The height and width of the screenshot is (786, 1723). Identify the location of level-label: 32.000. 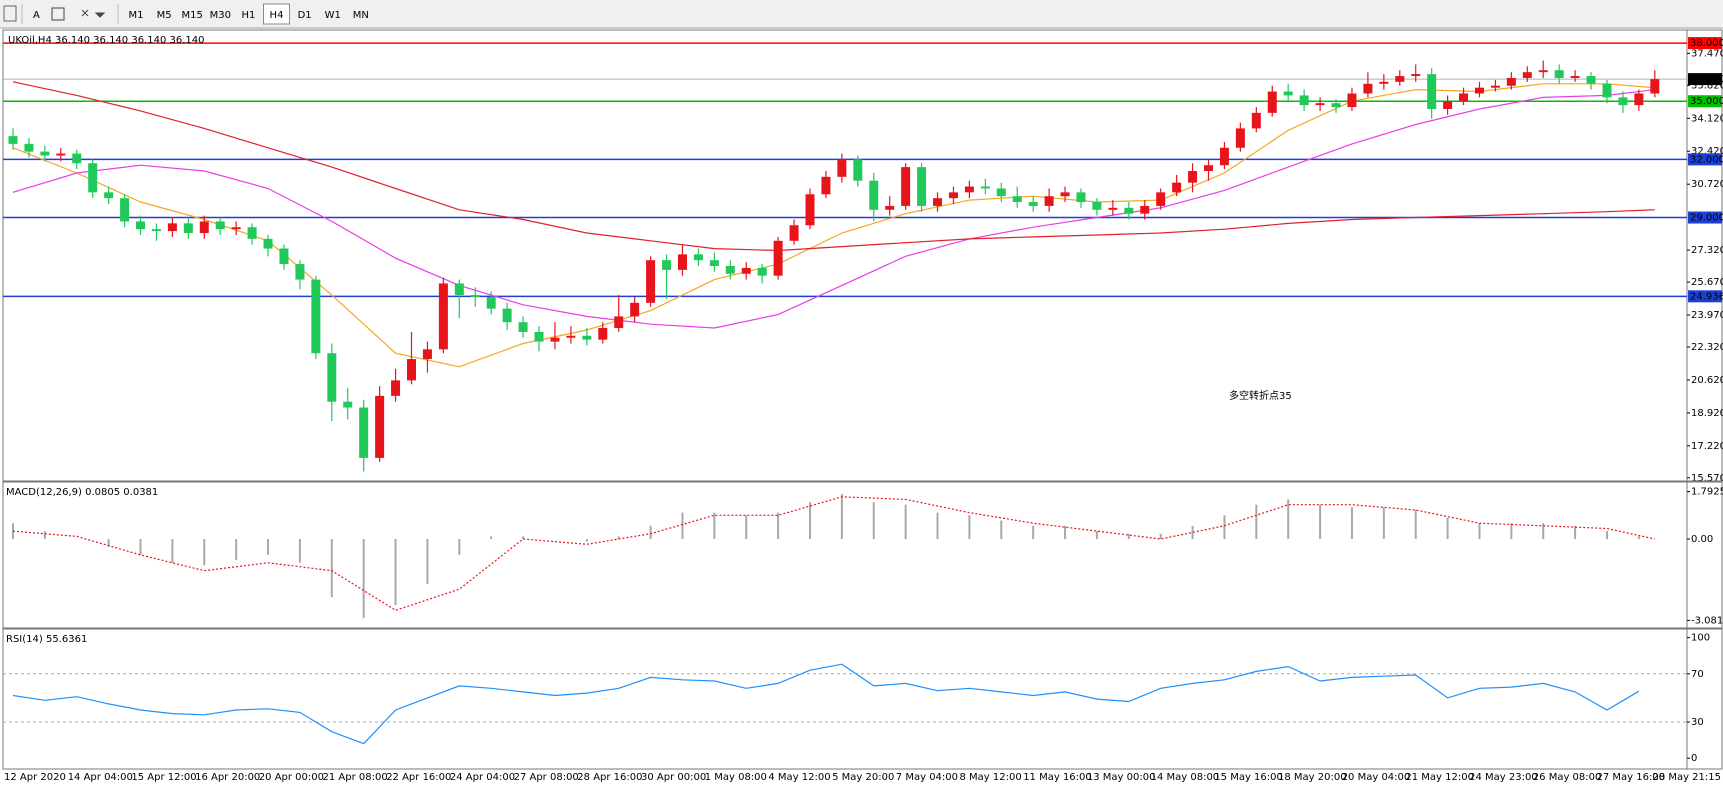
(1706, 159).